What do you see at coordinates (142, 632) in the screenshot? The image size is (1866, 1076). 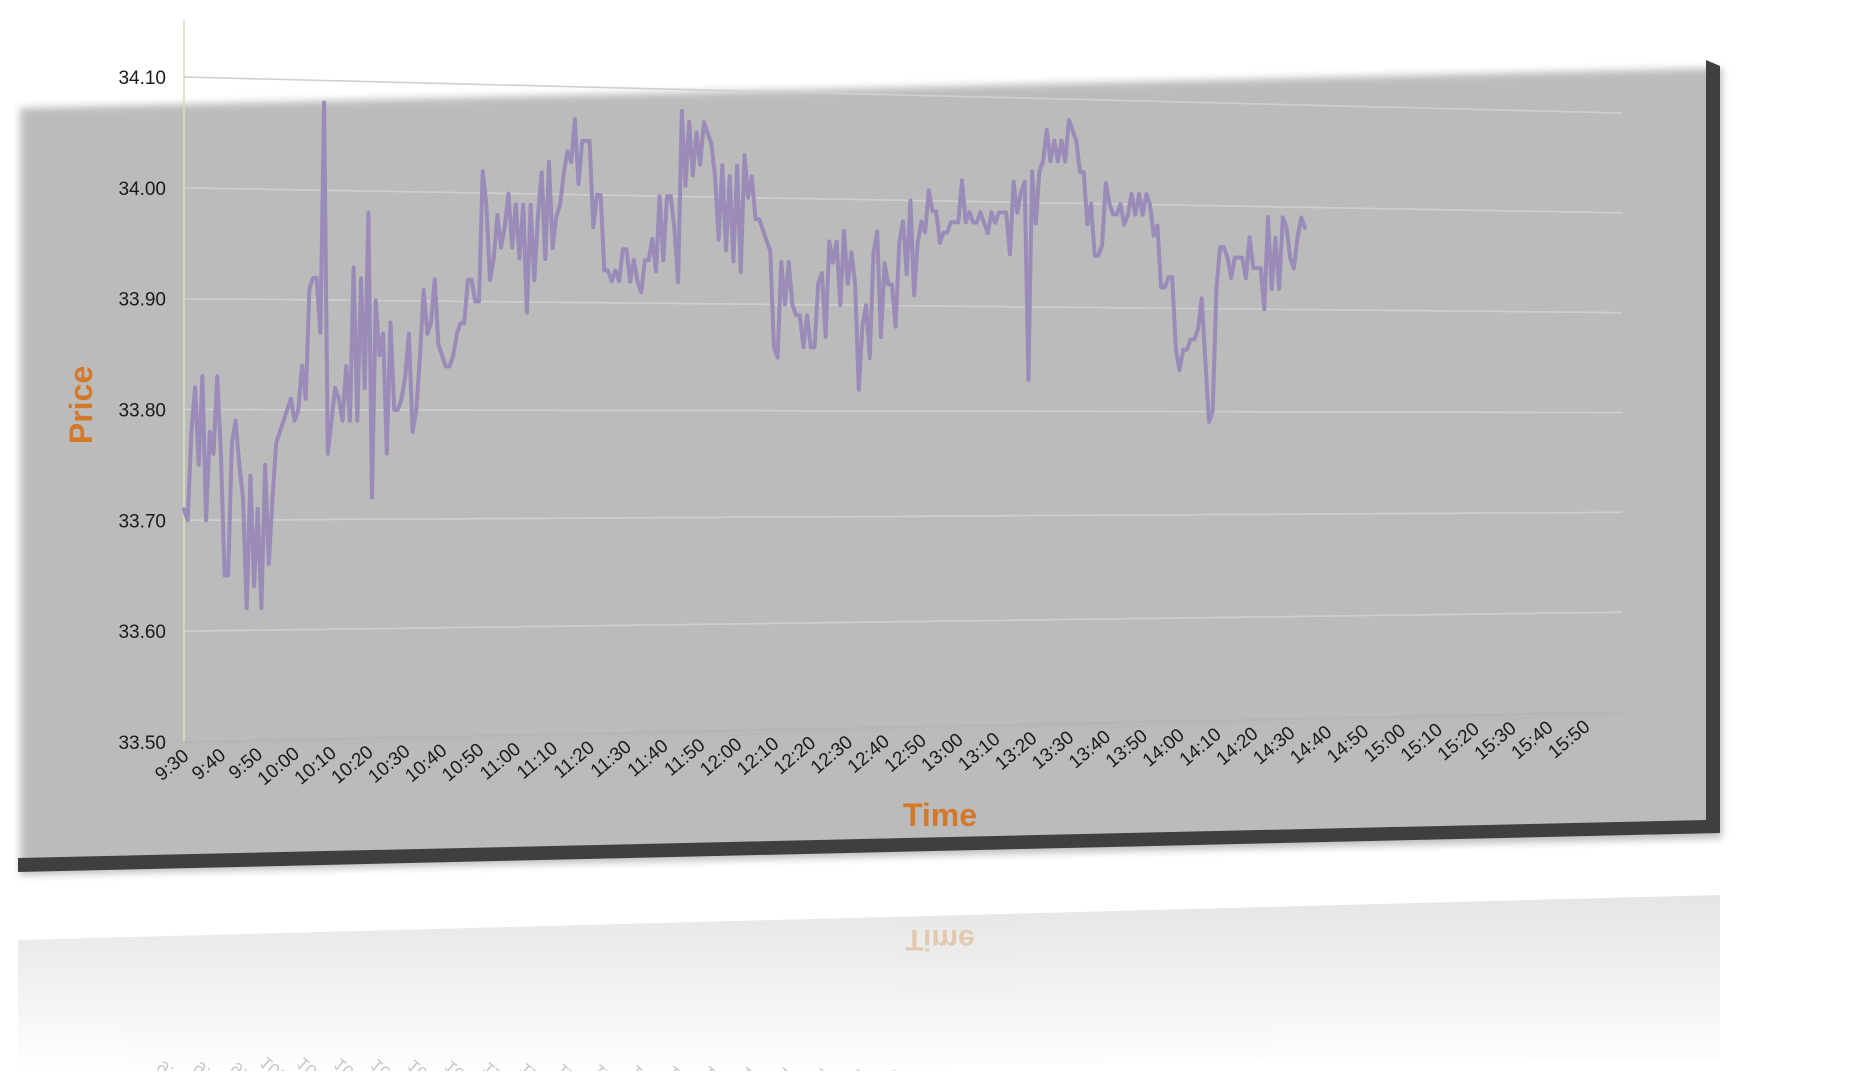 I see `y-tick-label: 33.60` at bounding box center [142, 632].